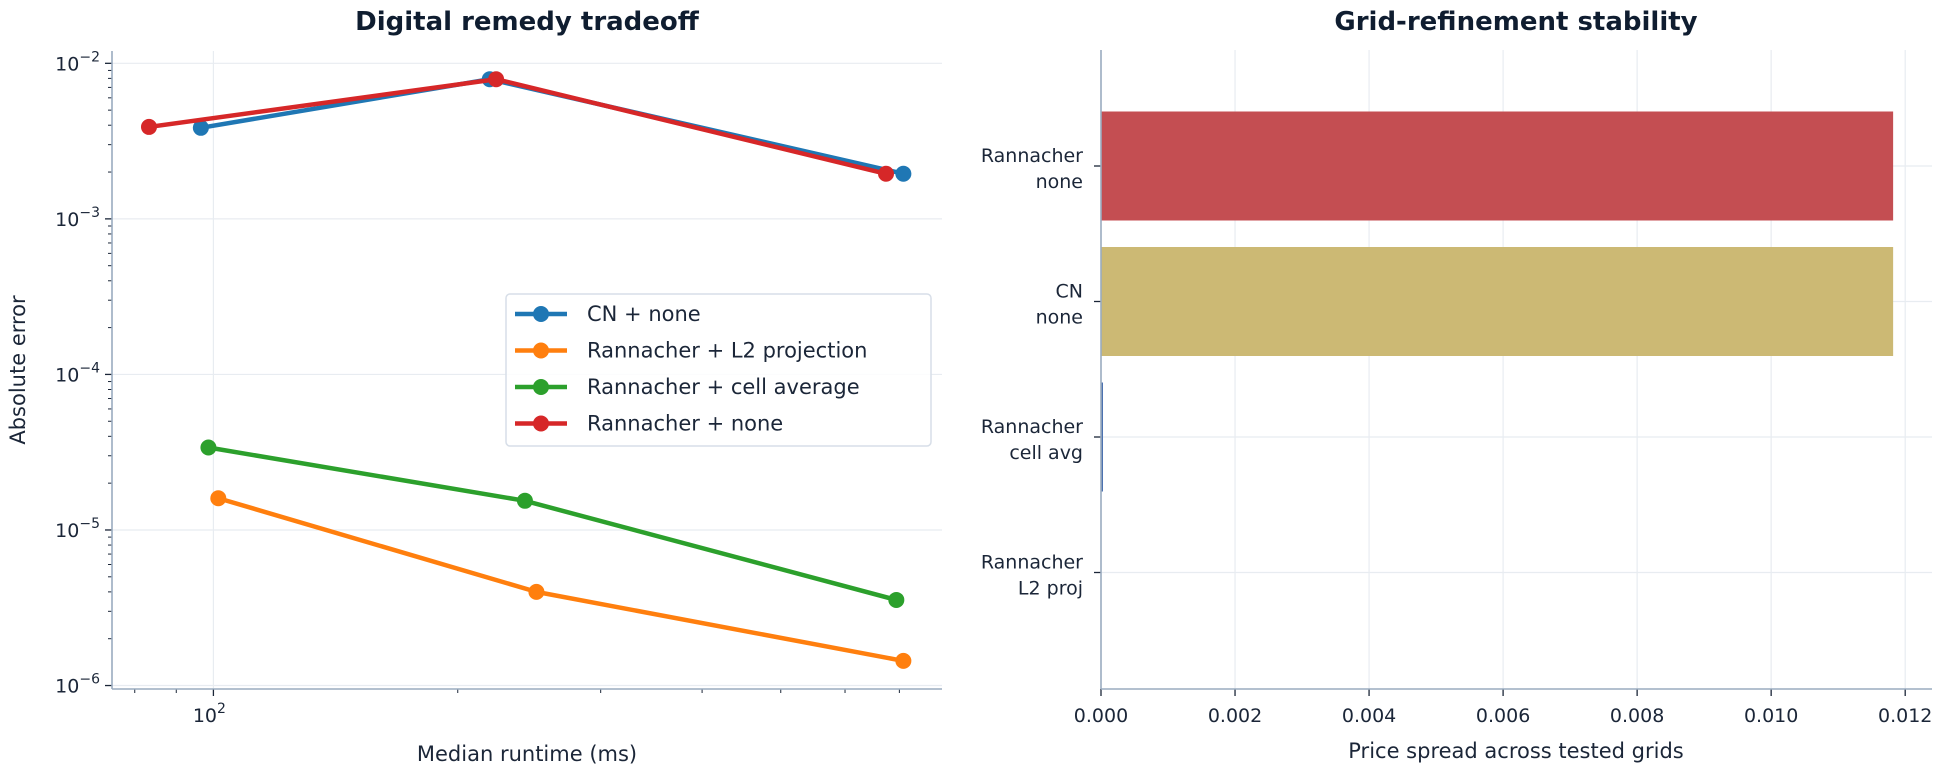  I want to click on series-rannacher-none, so click(517, 126).